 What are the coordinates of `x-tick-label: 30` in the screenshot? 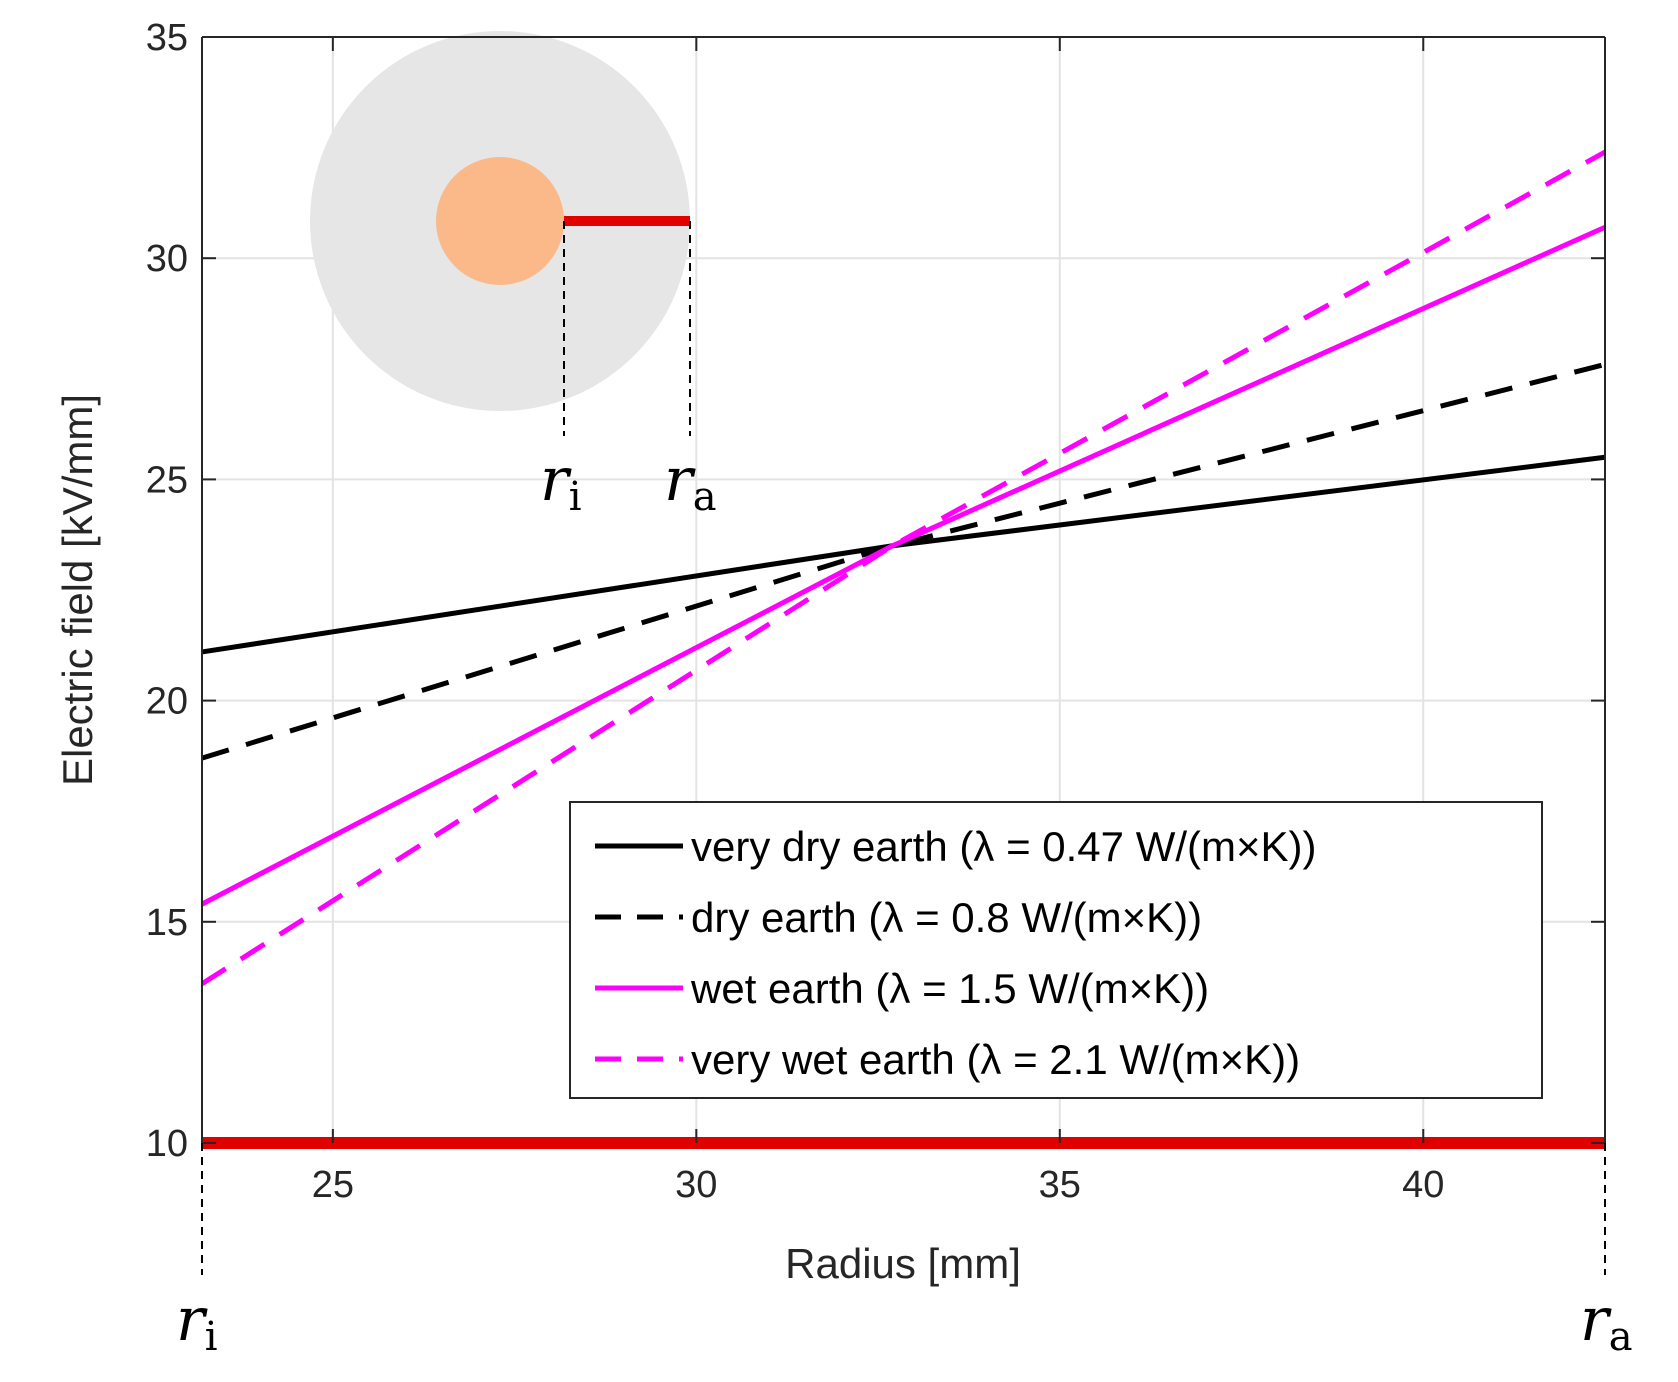 It's located at (696, 1185).